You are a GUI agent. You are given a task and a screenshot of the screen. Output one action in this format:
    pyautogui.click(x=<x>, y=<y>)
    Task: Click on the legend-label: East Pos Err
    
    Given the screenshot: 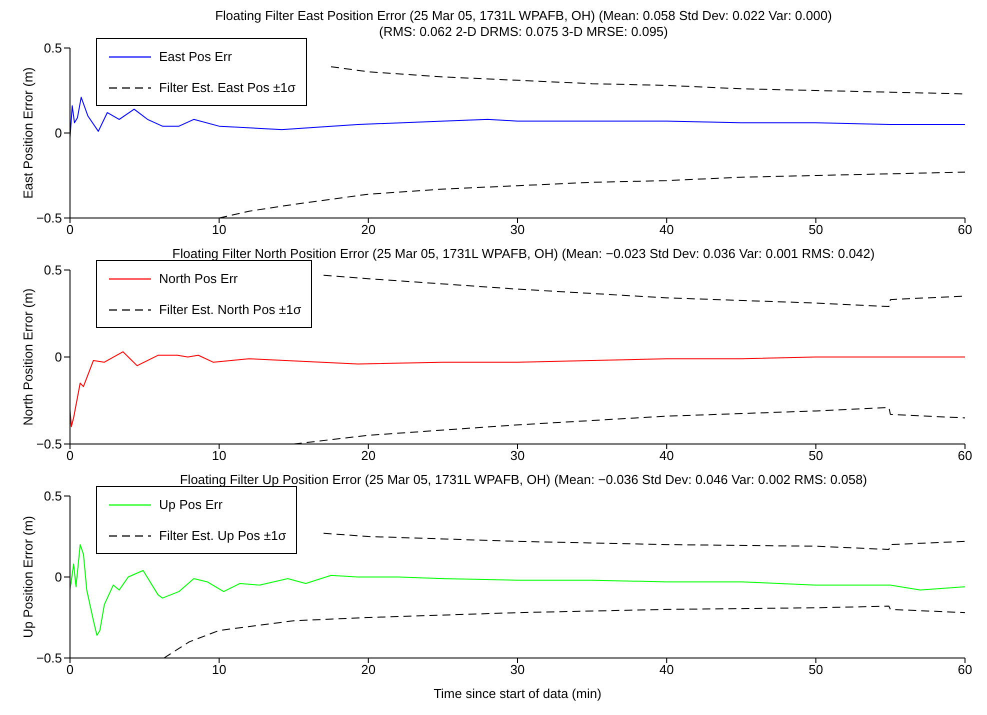 What is the action you would take?
    pyautogui.click(x=195, y=56)
    